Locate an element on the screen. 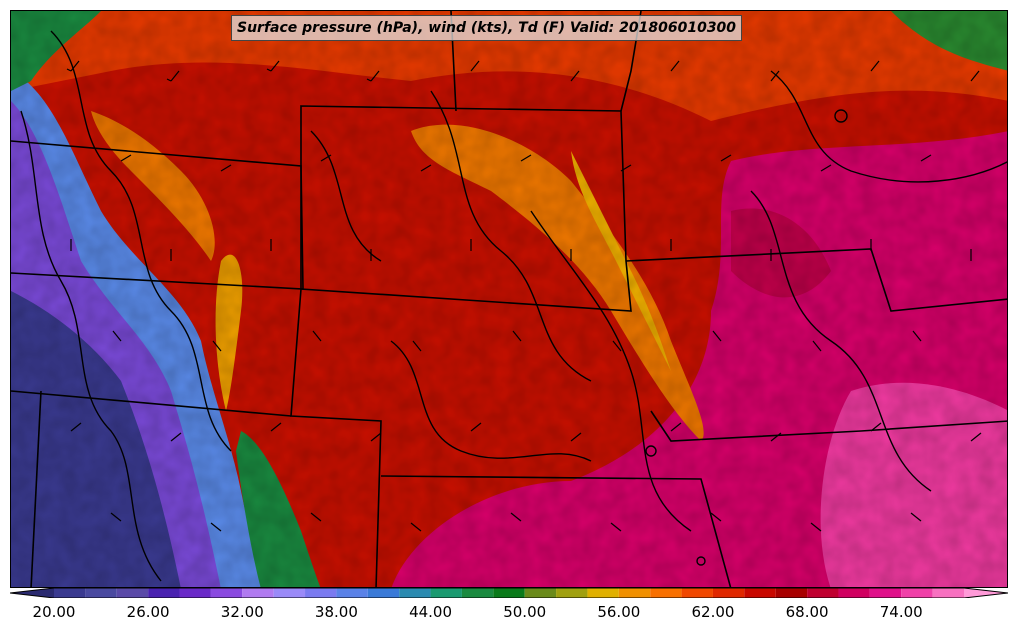  colorbar-tick-label: 38.00 is located at coordinates (336, 612).